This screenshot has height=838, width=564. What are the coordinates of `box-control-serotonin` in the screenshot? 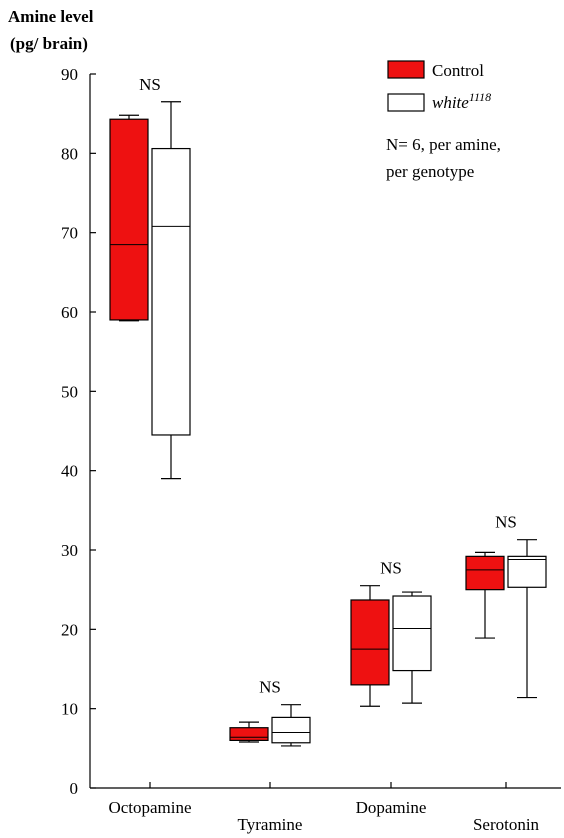 It's located at (485, 595).